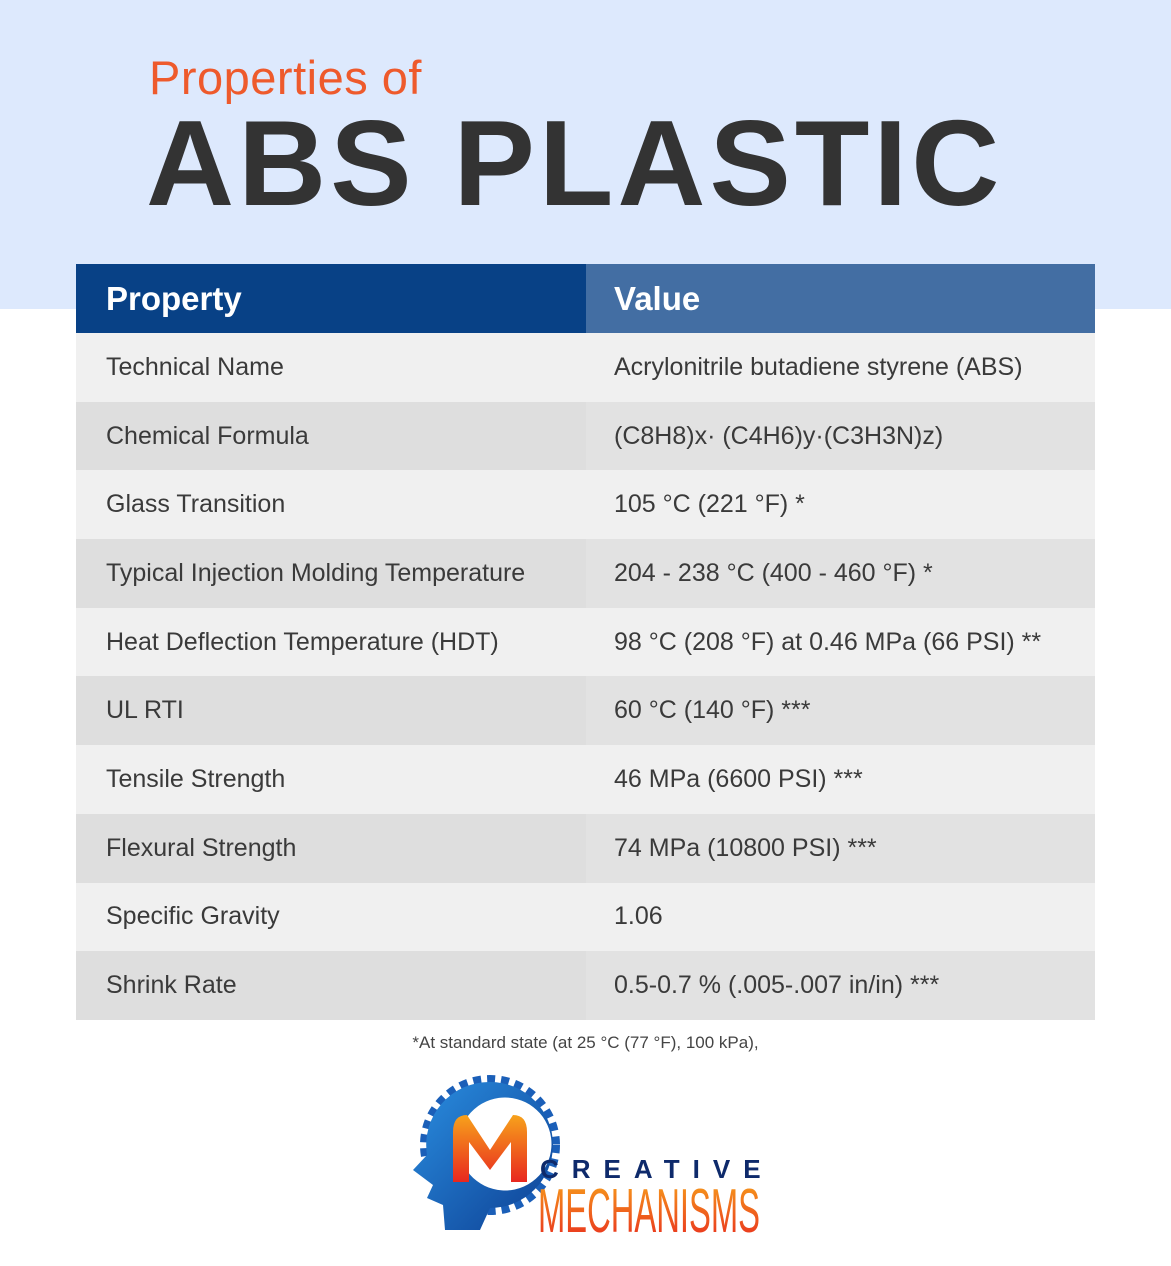 This screenshot has height=1266, width=1171. I want to click on property-value: 1.06, so click(840, 917).